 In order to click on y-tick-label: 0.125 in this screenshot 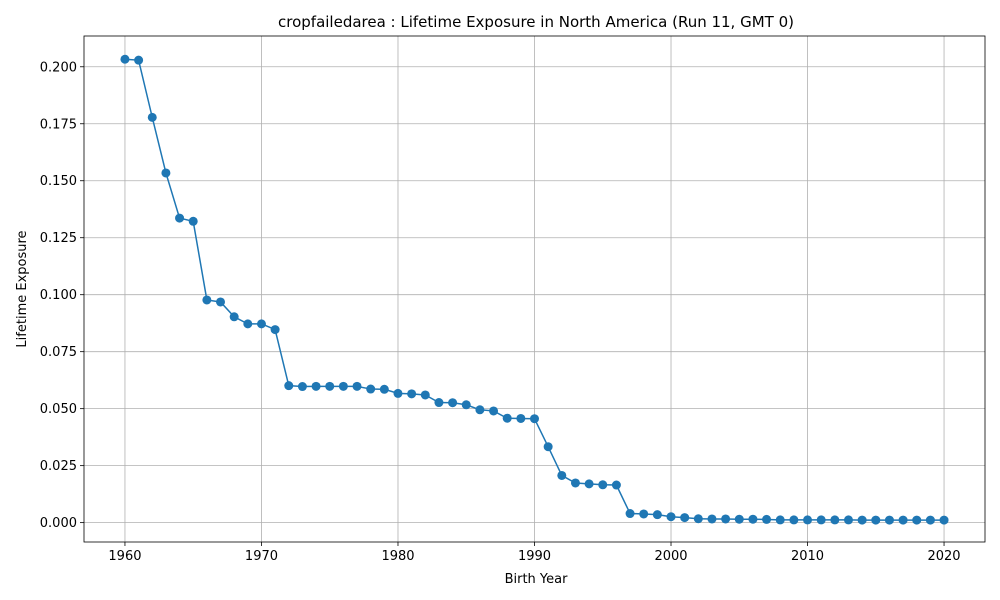, I will do `click(58, 238)`.